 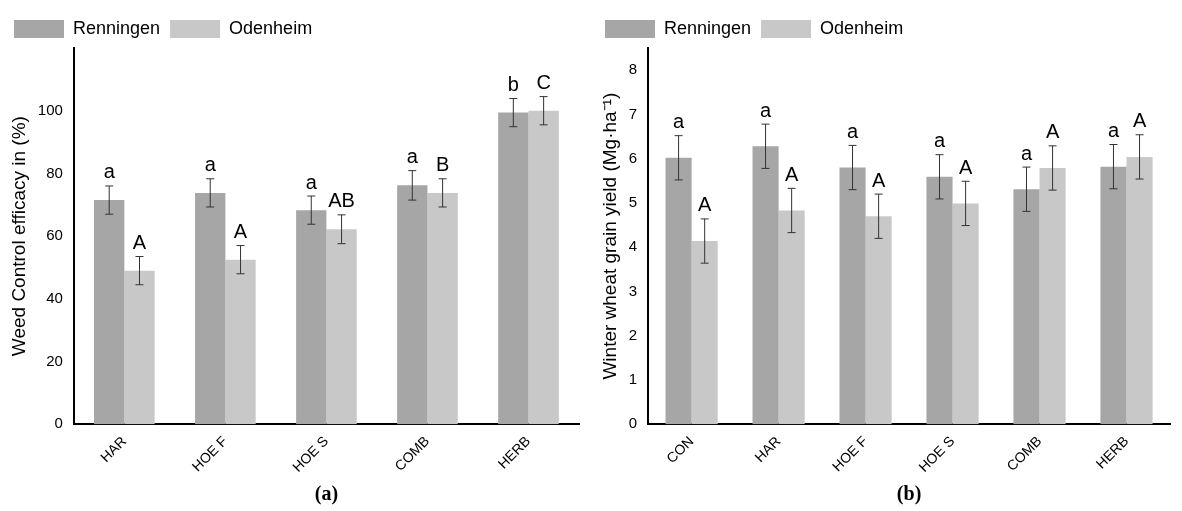 What do you see at coordinates (54, 298) in the screenshot?
I see `y-tick-label: 40` at bounding box center [54, 298].